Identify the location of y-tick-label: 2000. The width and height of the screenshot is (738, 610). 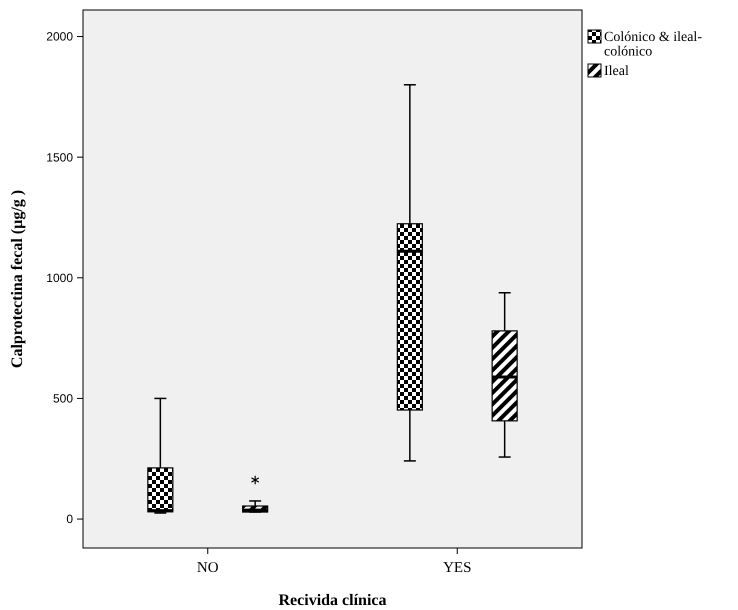
(60, 37).